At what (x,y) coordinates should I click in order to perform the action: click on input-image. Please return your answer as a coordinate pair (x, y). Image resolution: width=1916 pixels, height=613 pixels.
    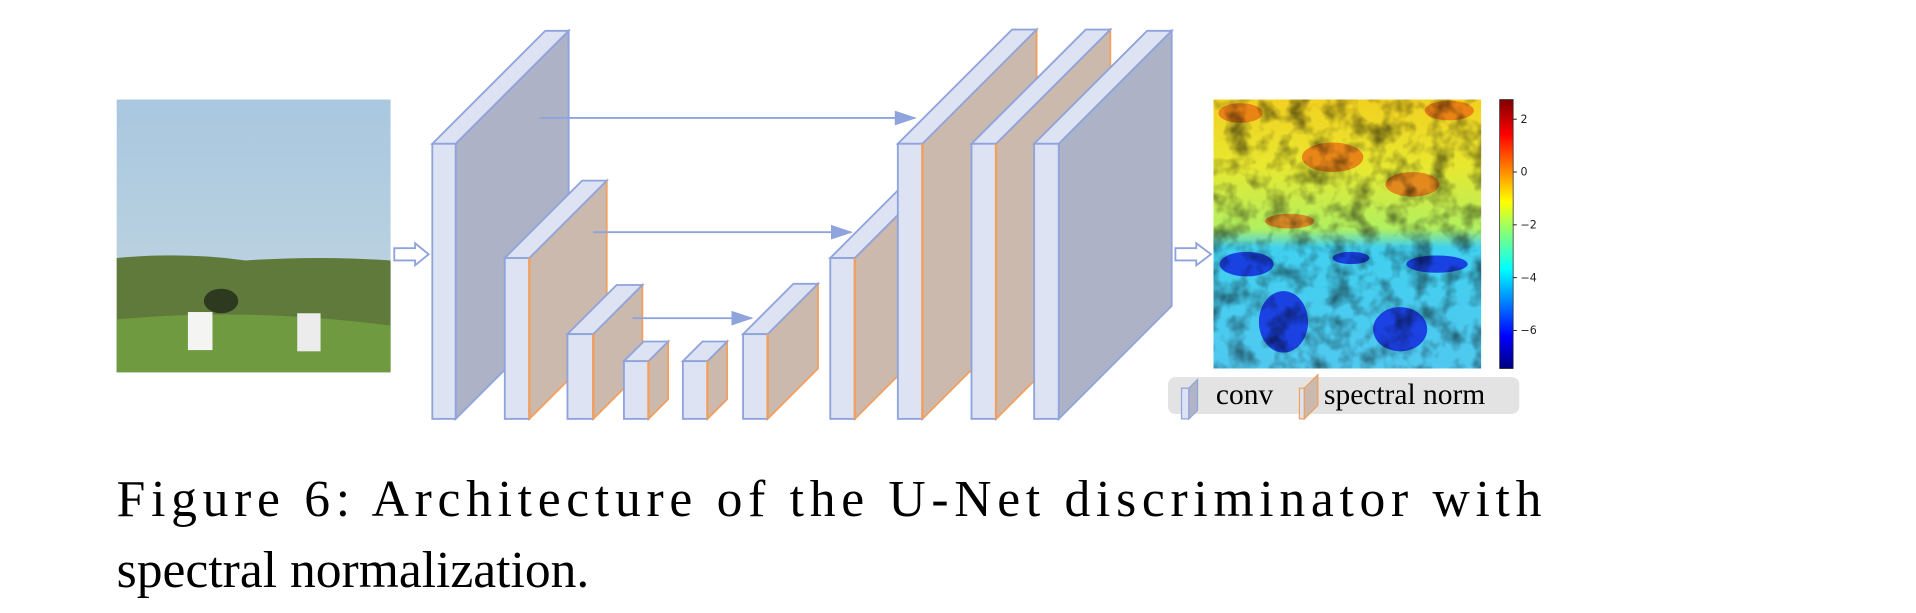
    Looking at the image, I should click on (253, 236).